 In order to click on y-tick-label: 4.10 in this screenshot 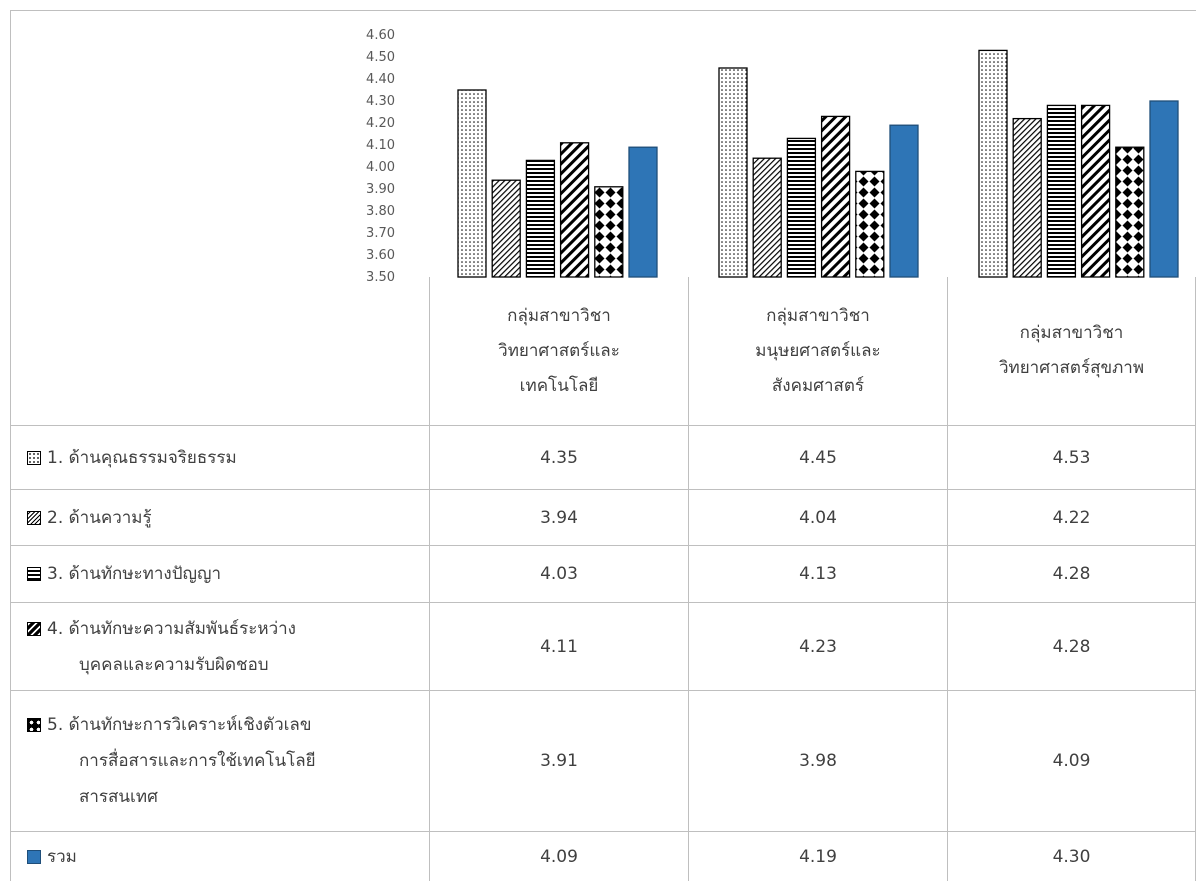, I will do `click(380, 145)`.